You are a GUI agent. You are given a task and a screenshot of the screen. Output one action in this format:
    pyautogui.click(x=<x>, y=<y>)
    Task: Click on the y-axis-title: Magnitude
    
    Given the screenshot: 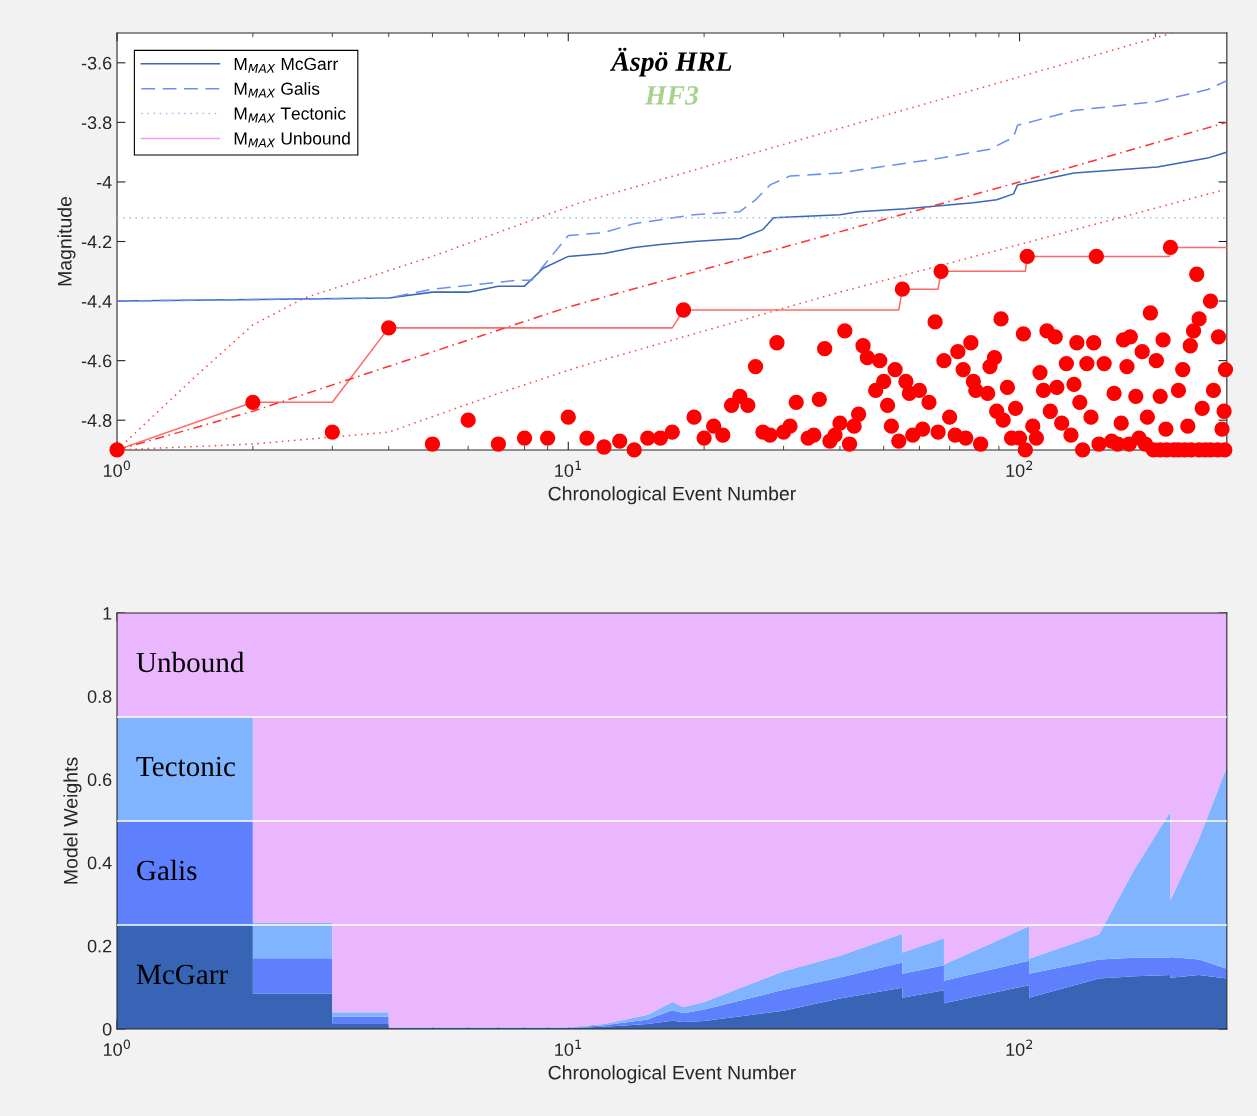 What is the action you would take?
    pyautogui.click(x=66, y=241)
    